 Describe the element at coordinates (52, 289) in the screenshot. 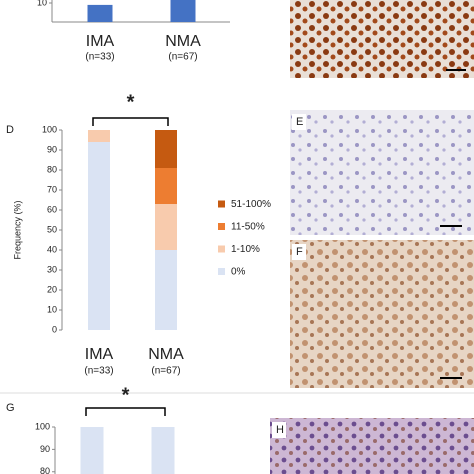

I see `y-tick-label: 20` at that location.